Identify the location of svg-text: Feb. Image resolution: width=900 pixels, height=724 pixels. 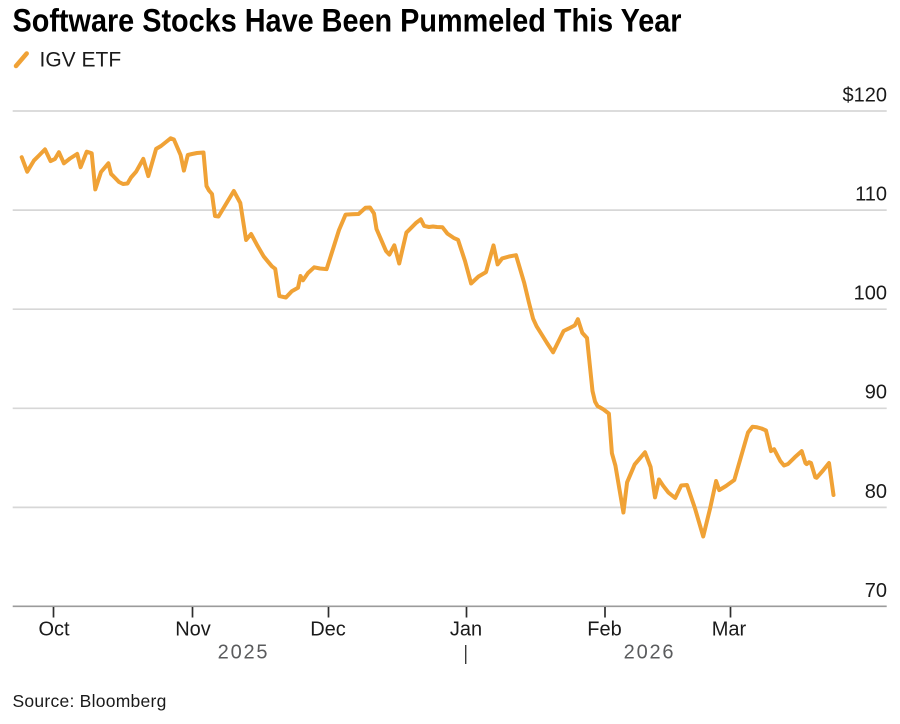
(604, 630).